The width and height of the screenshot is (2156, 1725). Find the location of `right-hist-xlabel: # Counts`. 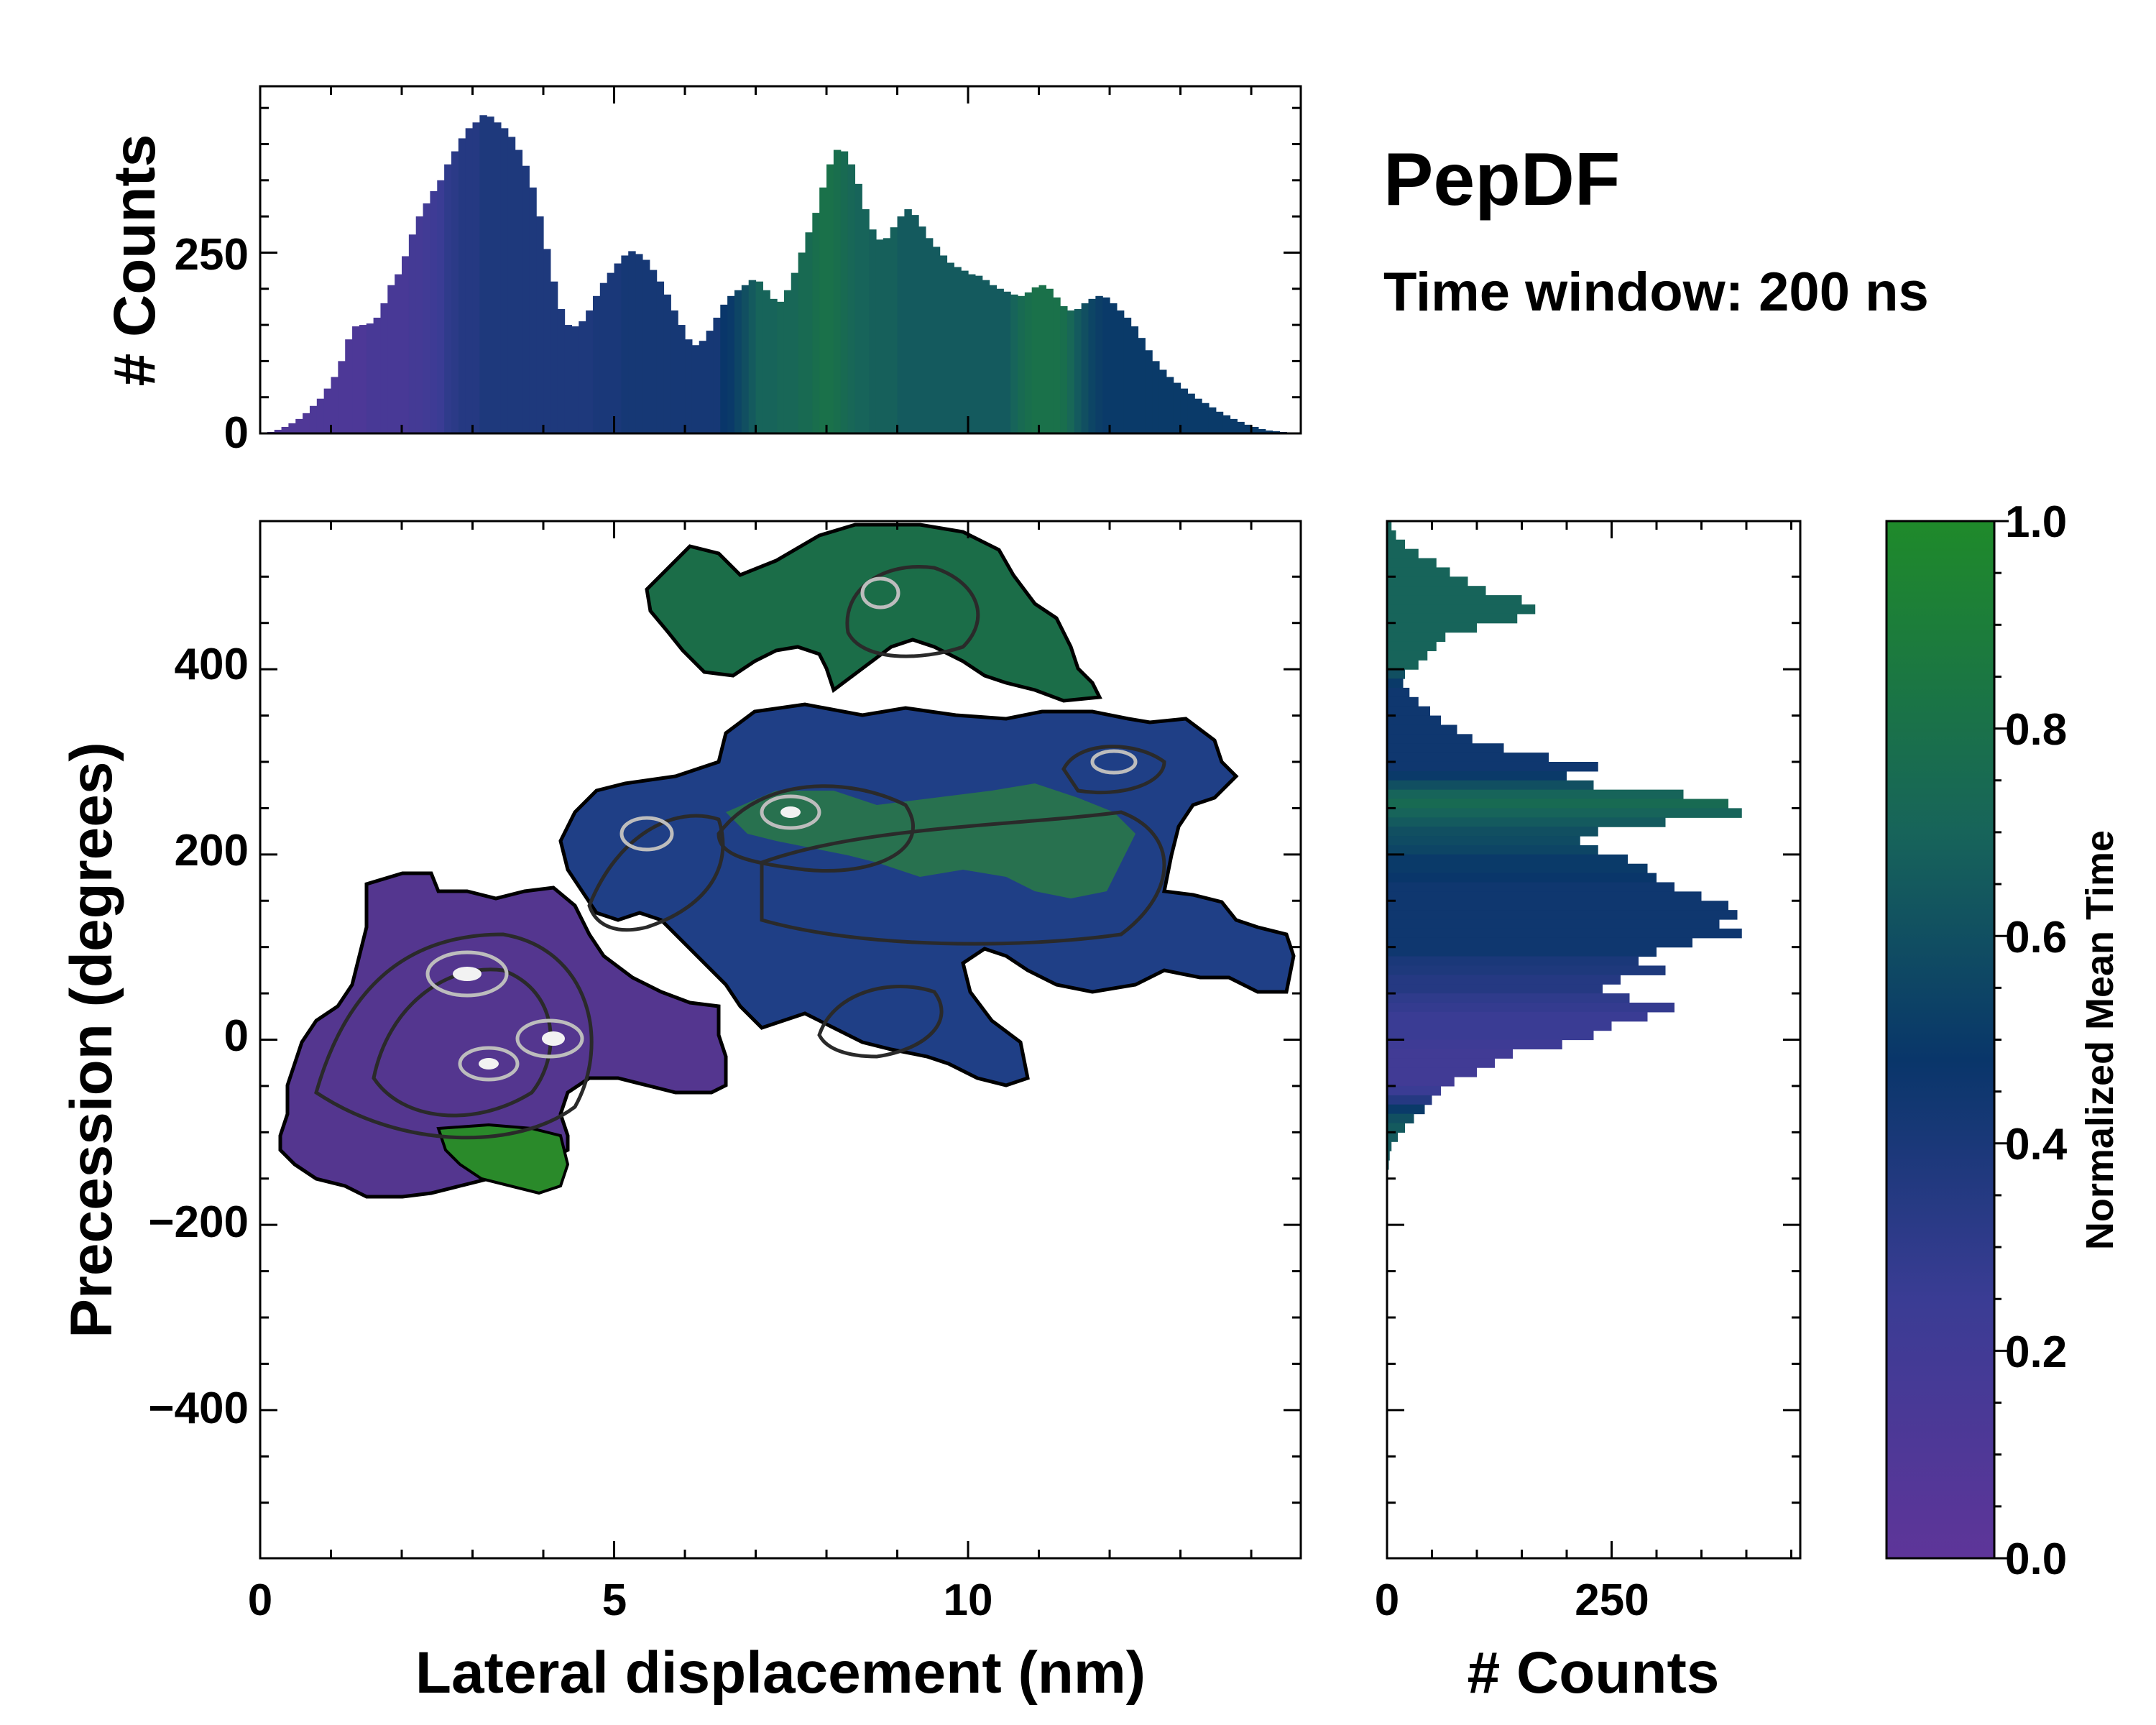

right-hist-xlabel: # Counts is located at coordinates (1594, 1673).